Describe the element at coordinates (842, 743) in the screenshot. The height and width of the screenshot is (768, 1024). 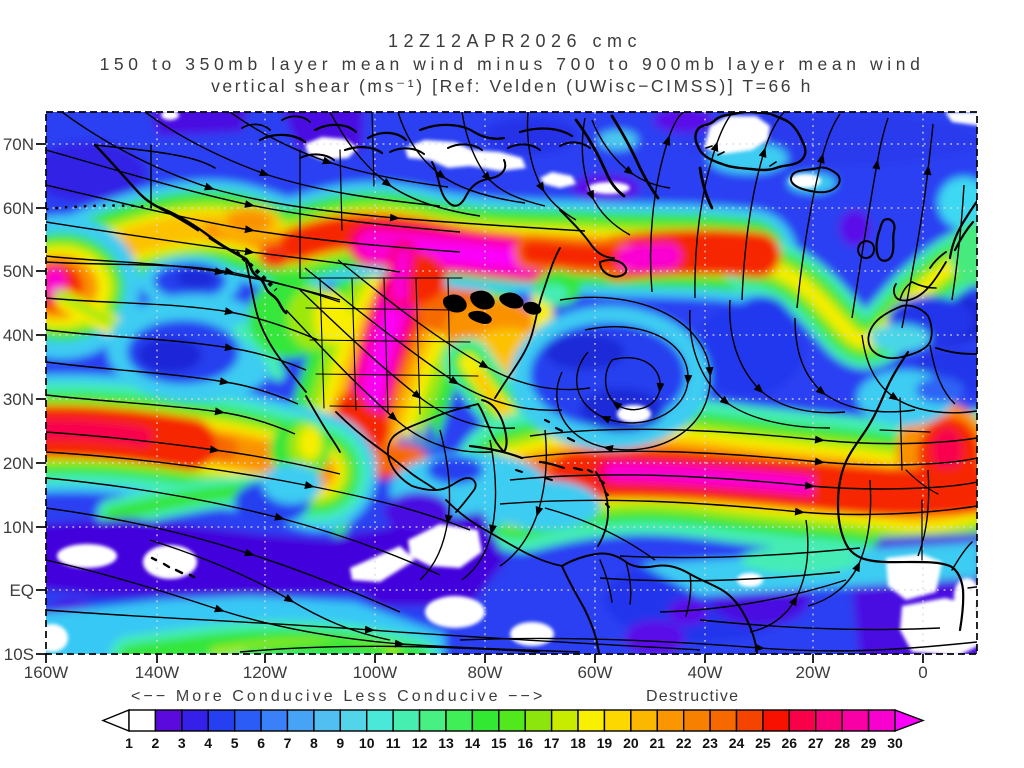
I see `svg-text: 28` at that location.